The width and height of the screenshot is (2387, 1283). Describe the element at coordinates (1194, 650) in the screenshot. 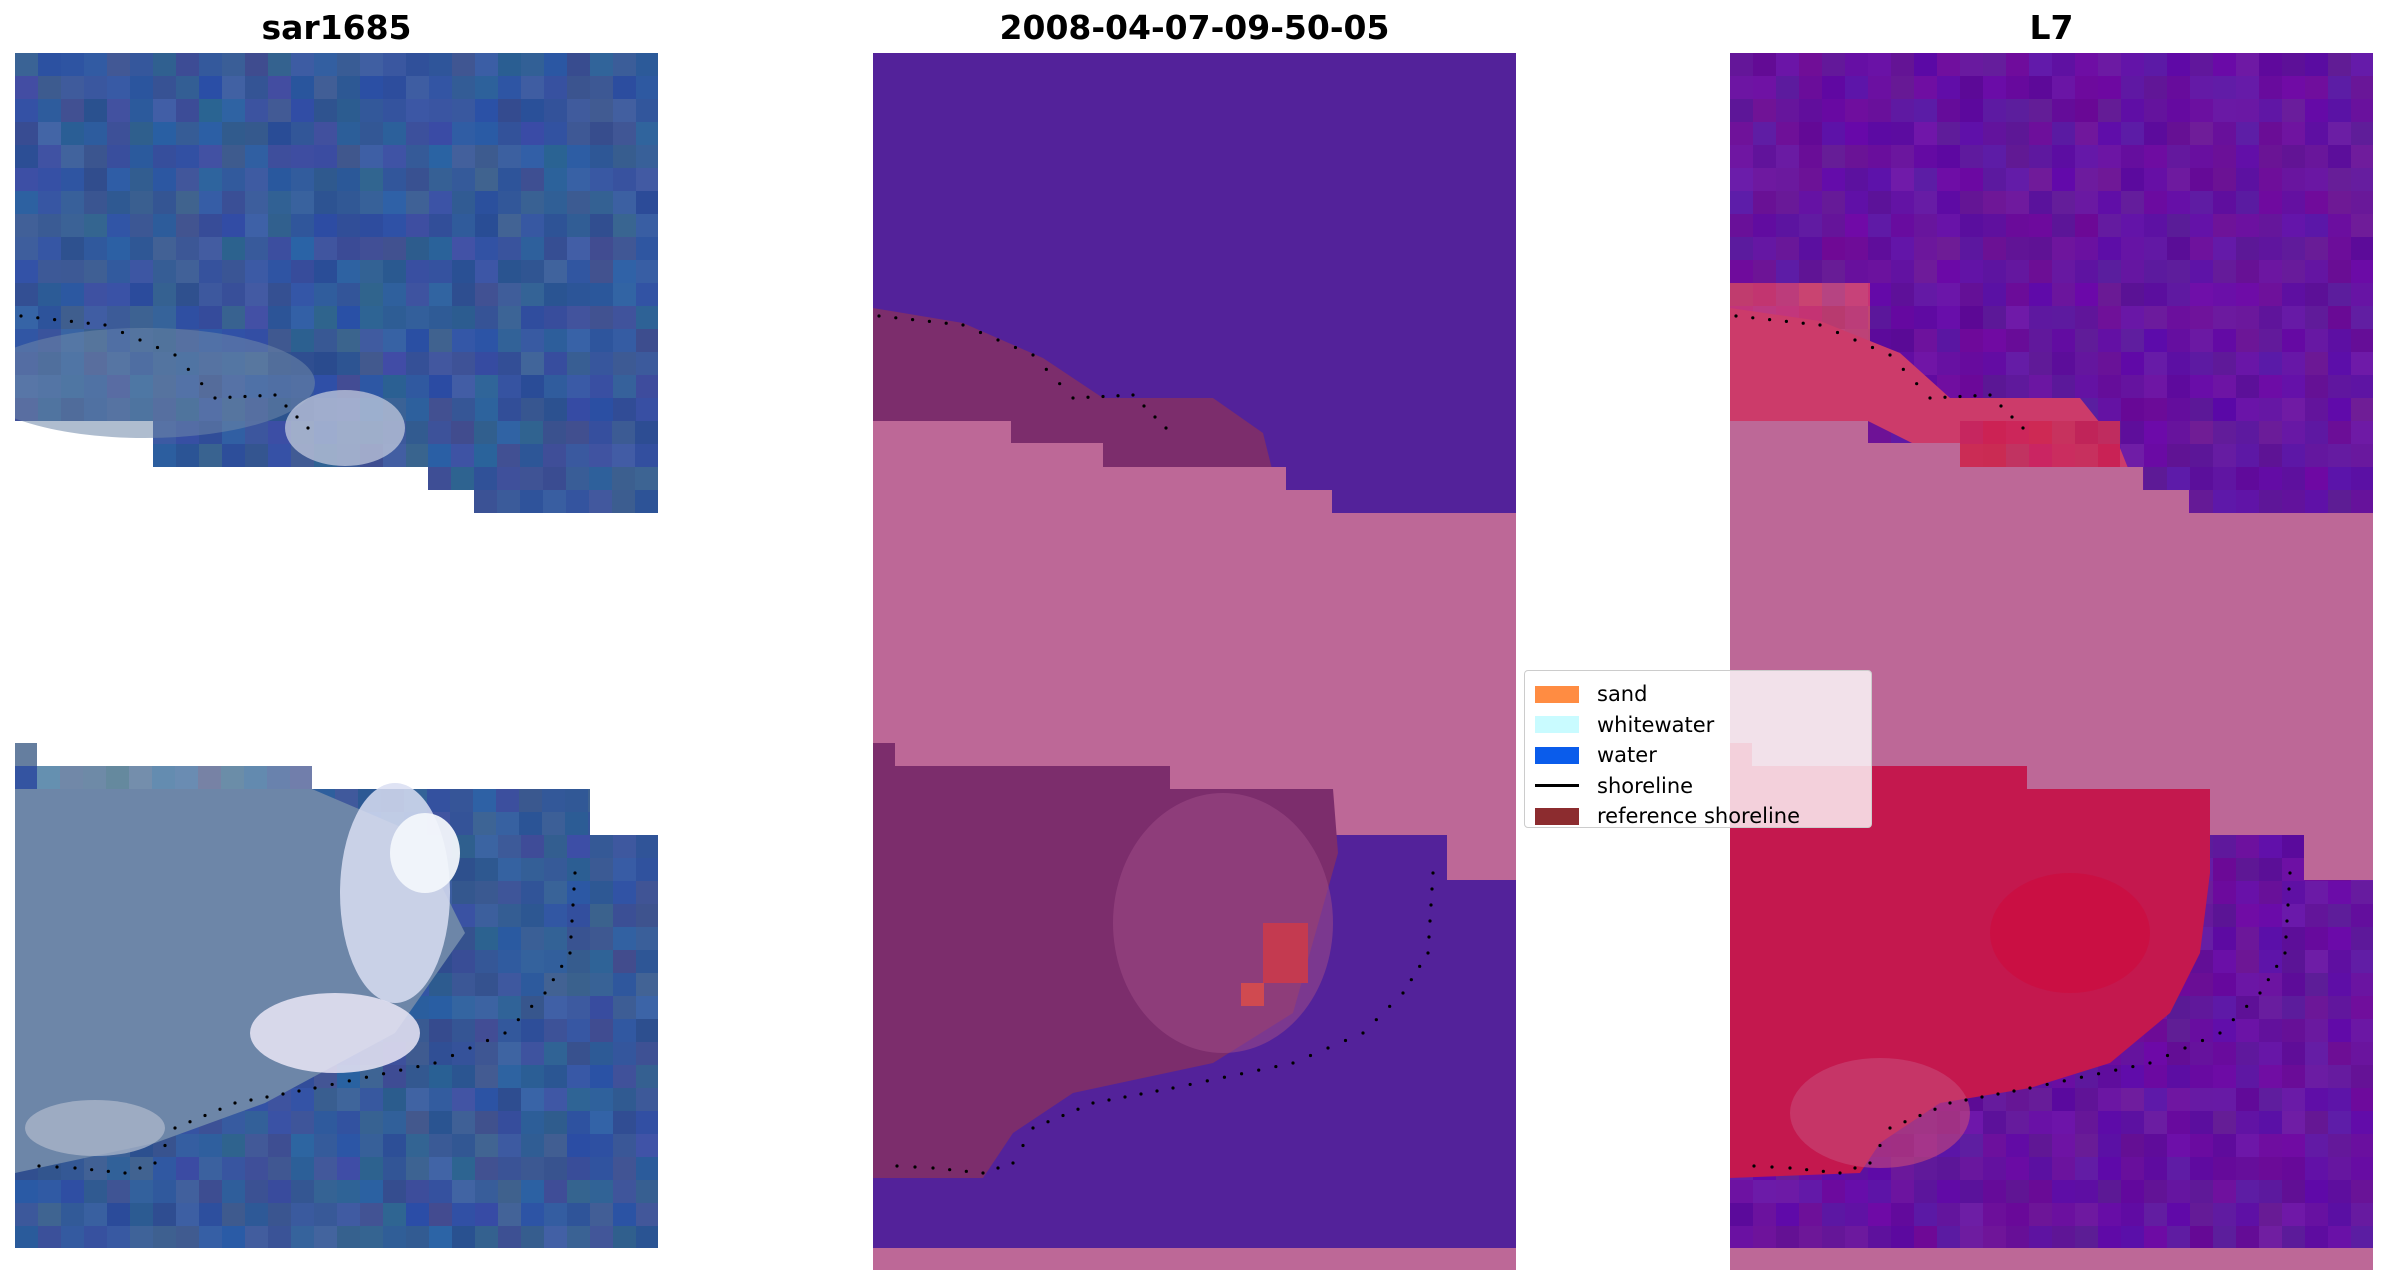

I see `sand-class-area` at that location.